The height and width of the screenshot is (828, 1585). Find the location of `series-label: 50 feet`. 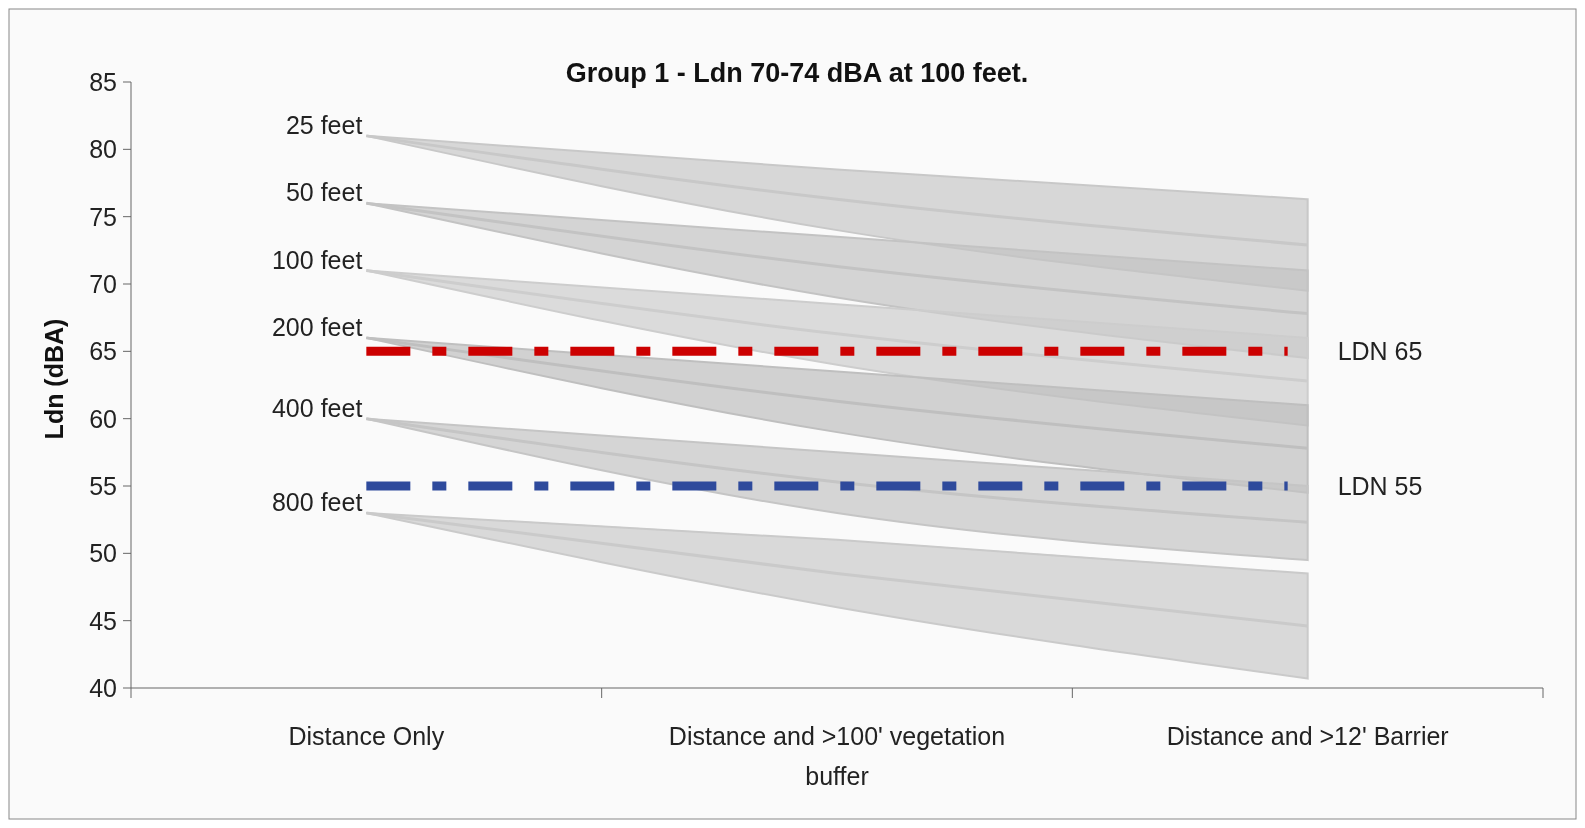

series-label: 50 feet is located at coordinates (324, 192).